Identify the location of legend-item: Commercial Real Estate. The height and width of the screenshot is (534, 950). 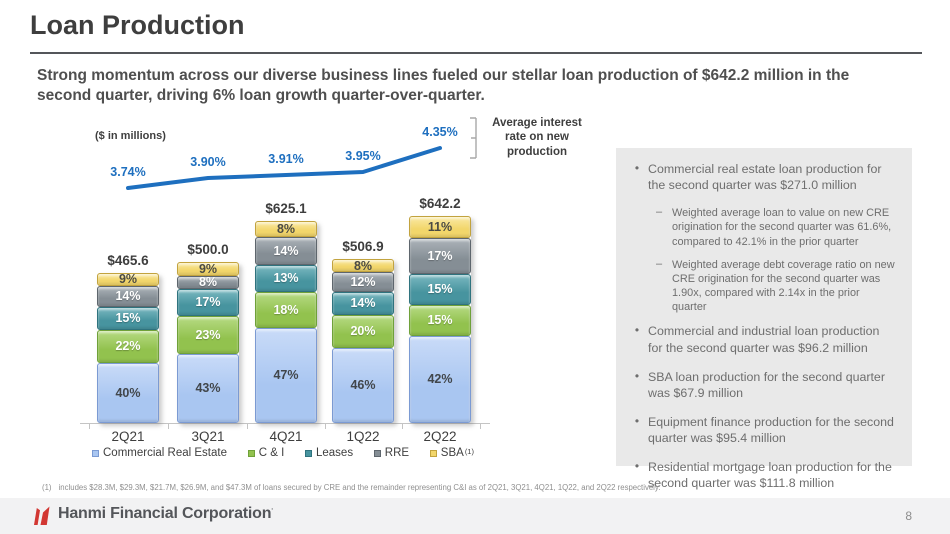
(159, 453).